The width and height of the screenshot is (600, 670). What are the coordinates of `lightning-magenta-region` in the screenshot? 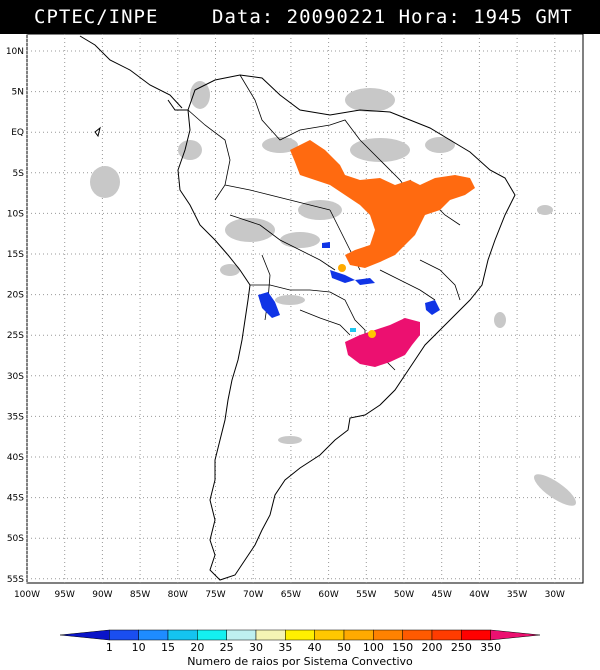 It's located at (382, 342).